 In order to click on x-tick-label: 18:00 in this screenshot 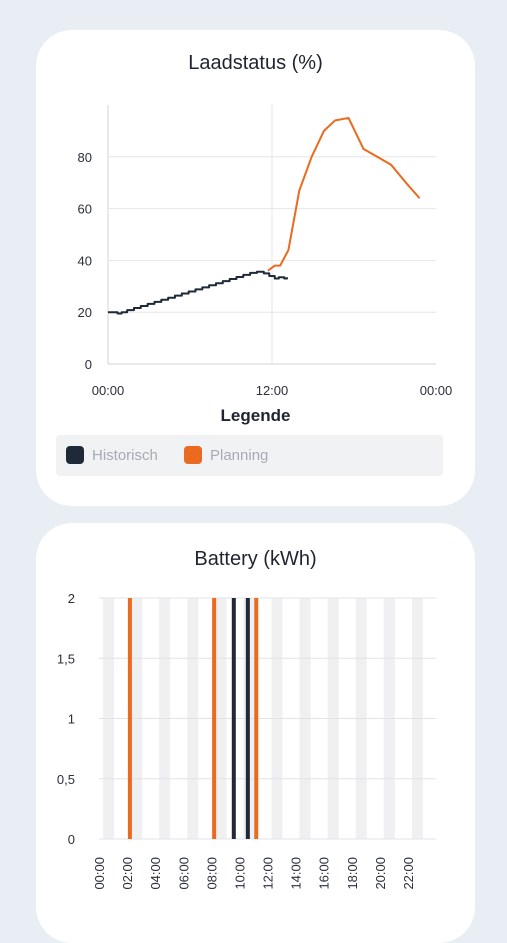, I will do `click(352, 873)`.